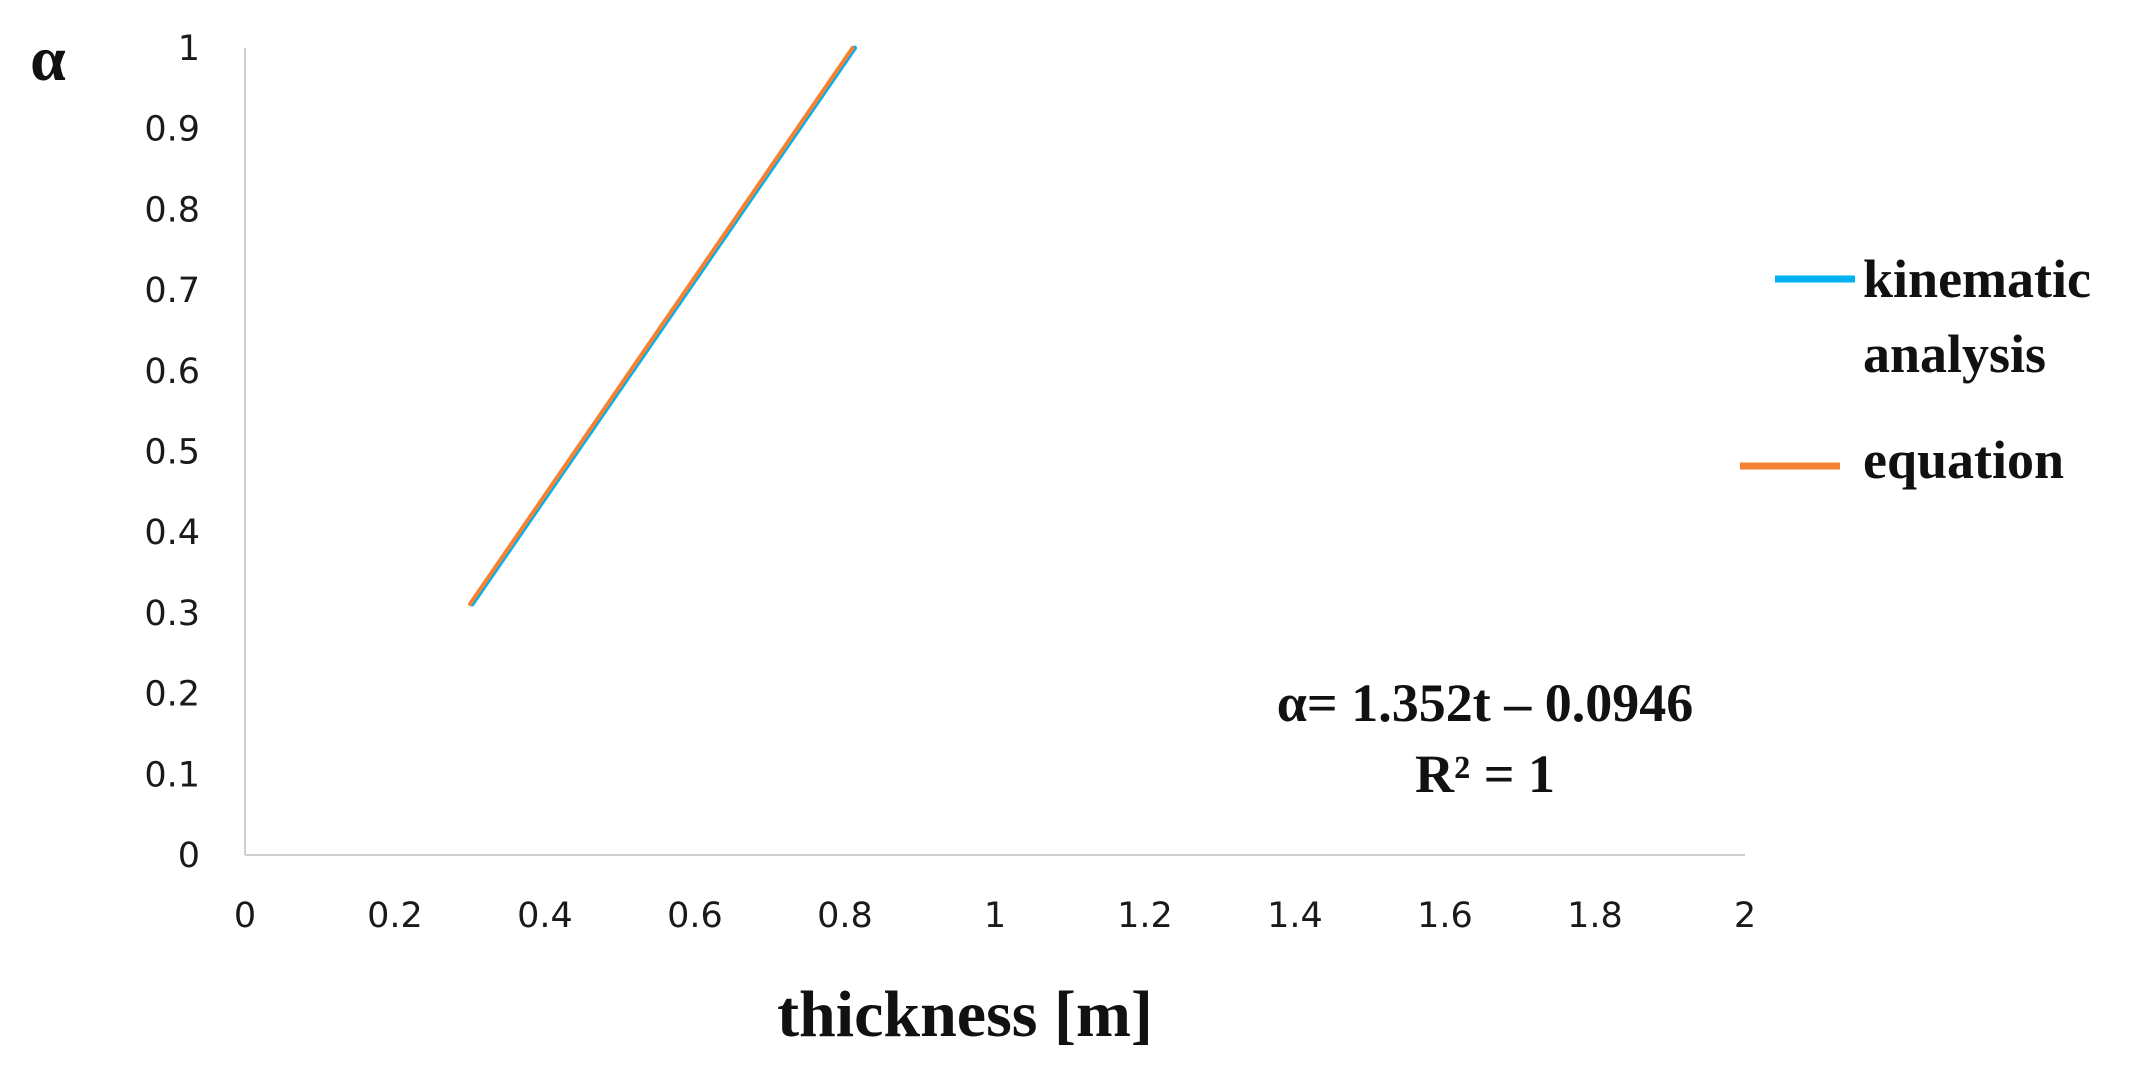 This screenshot has height=1081, width=2150. Describe the element at coordinates (172, 210) in the screenshot. I see `y-tick-label: 0.8` at that location.